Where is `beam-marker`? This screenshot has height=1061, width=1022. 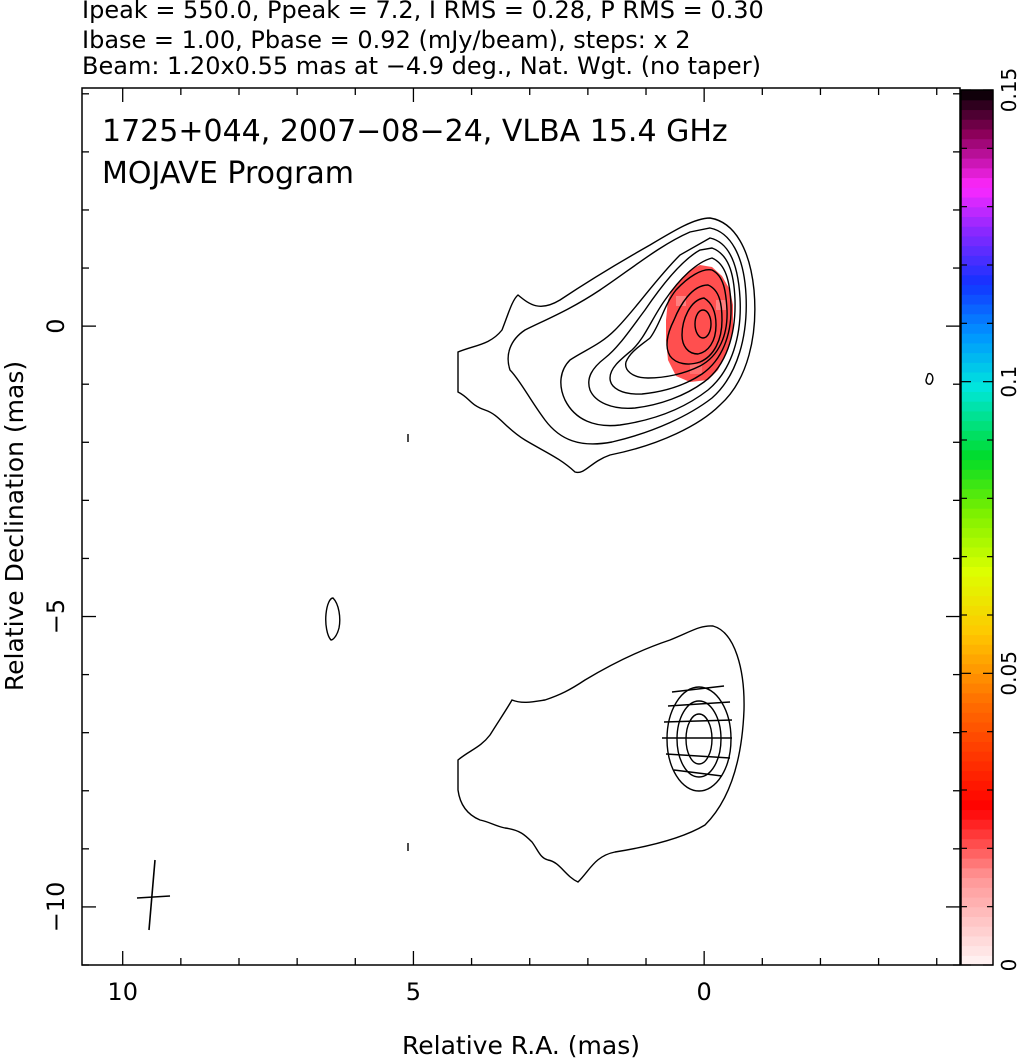 beam-marker is located at coordinates (153, 895).